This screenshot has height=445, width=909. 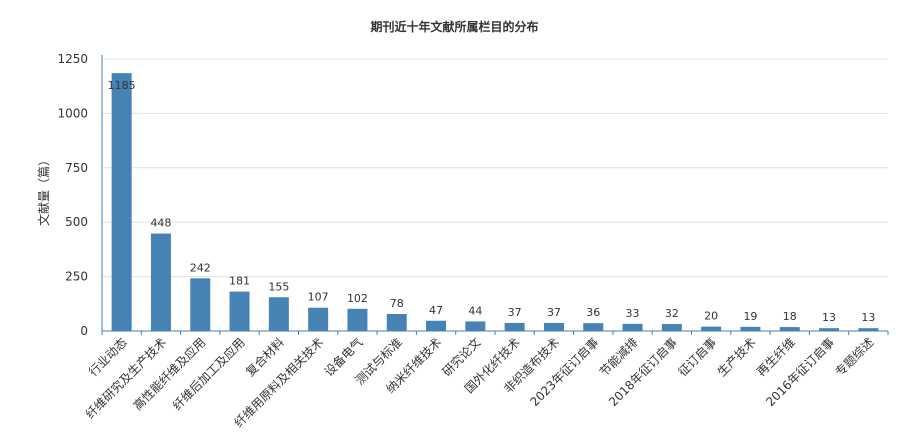 What do you see at coordinates (564, 372) in the screenshot?
I see `x-tick-label: 2023年征订启事` at bounding box center [564, 372].